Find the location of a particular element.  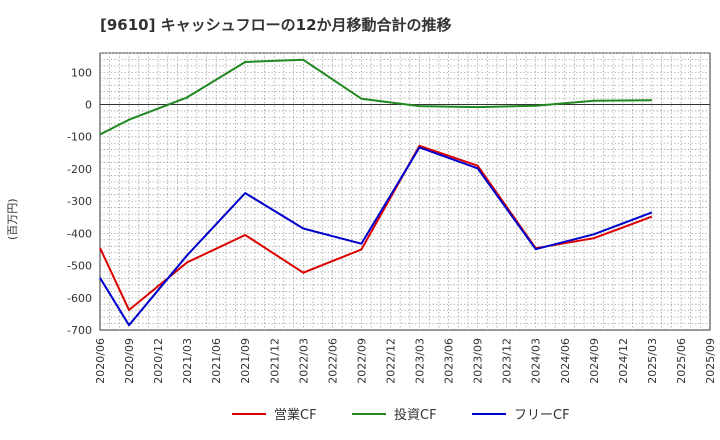

x-tick-label: 2023/09 is located at coordinates (478, 361).